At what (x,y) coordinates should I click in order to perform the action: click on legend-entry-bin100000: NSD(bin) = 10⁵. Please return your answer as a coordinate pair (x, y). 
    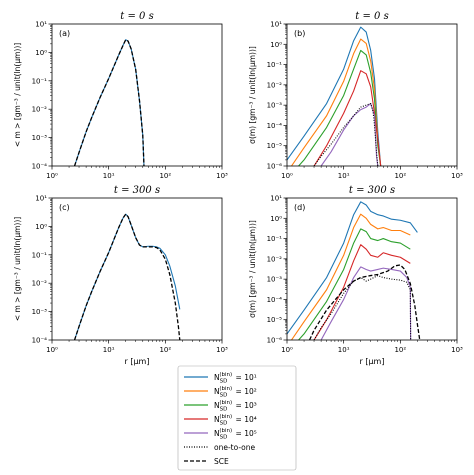
    Looking at the image, I should click on (220, 434).